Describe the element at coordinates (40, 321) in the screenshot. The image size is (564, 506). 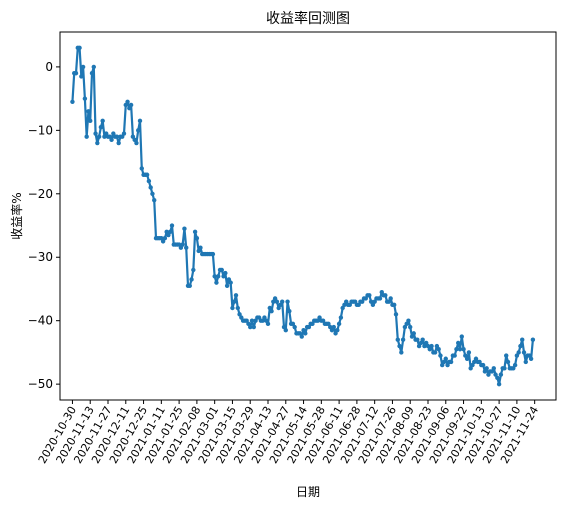
I see `y-tick-label-4: −40` at that location.